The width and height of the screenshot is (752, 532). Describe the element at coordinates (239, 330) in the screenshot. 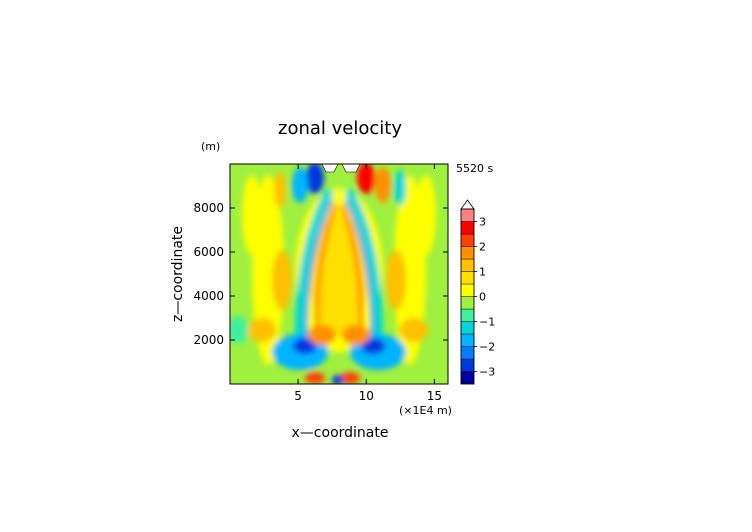

I see `left-edge-negative` at that location.